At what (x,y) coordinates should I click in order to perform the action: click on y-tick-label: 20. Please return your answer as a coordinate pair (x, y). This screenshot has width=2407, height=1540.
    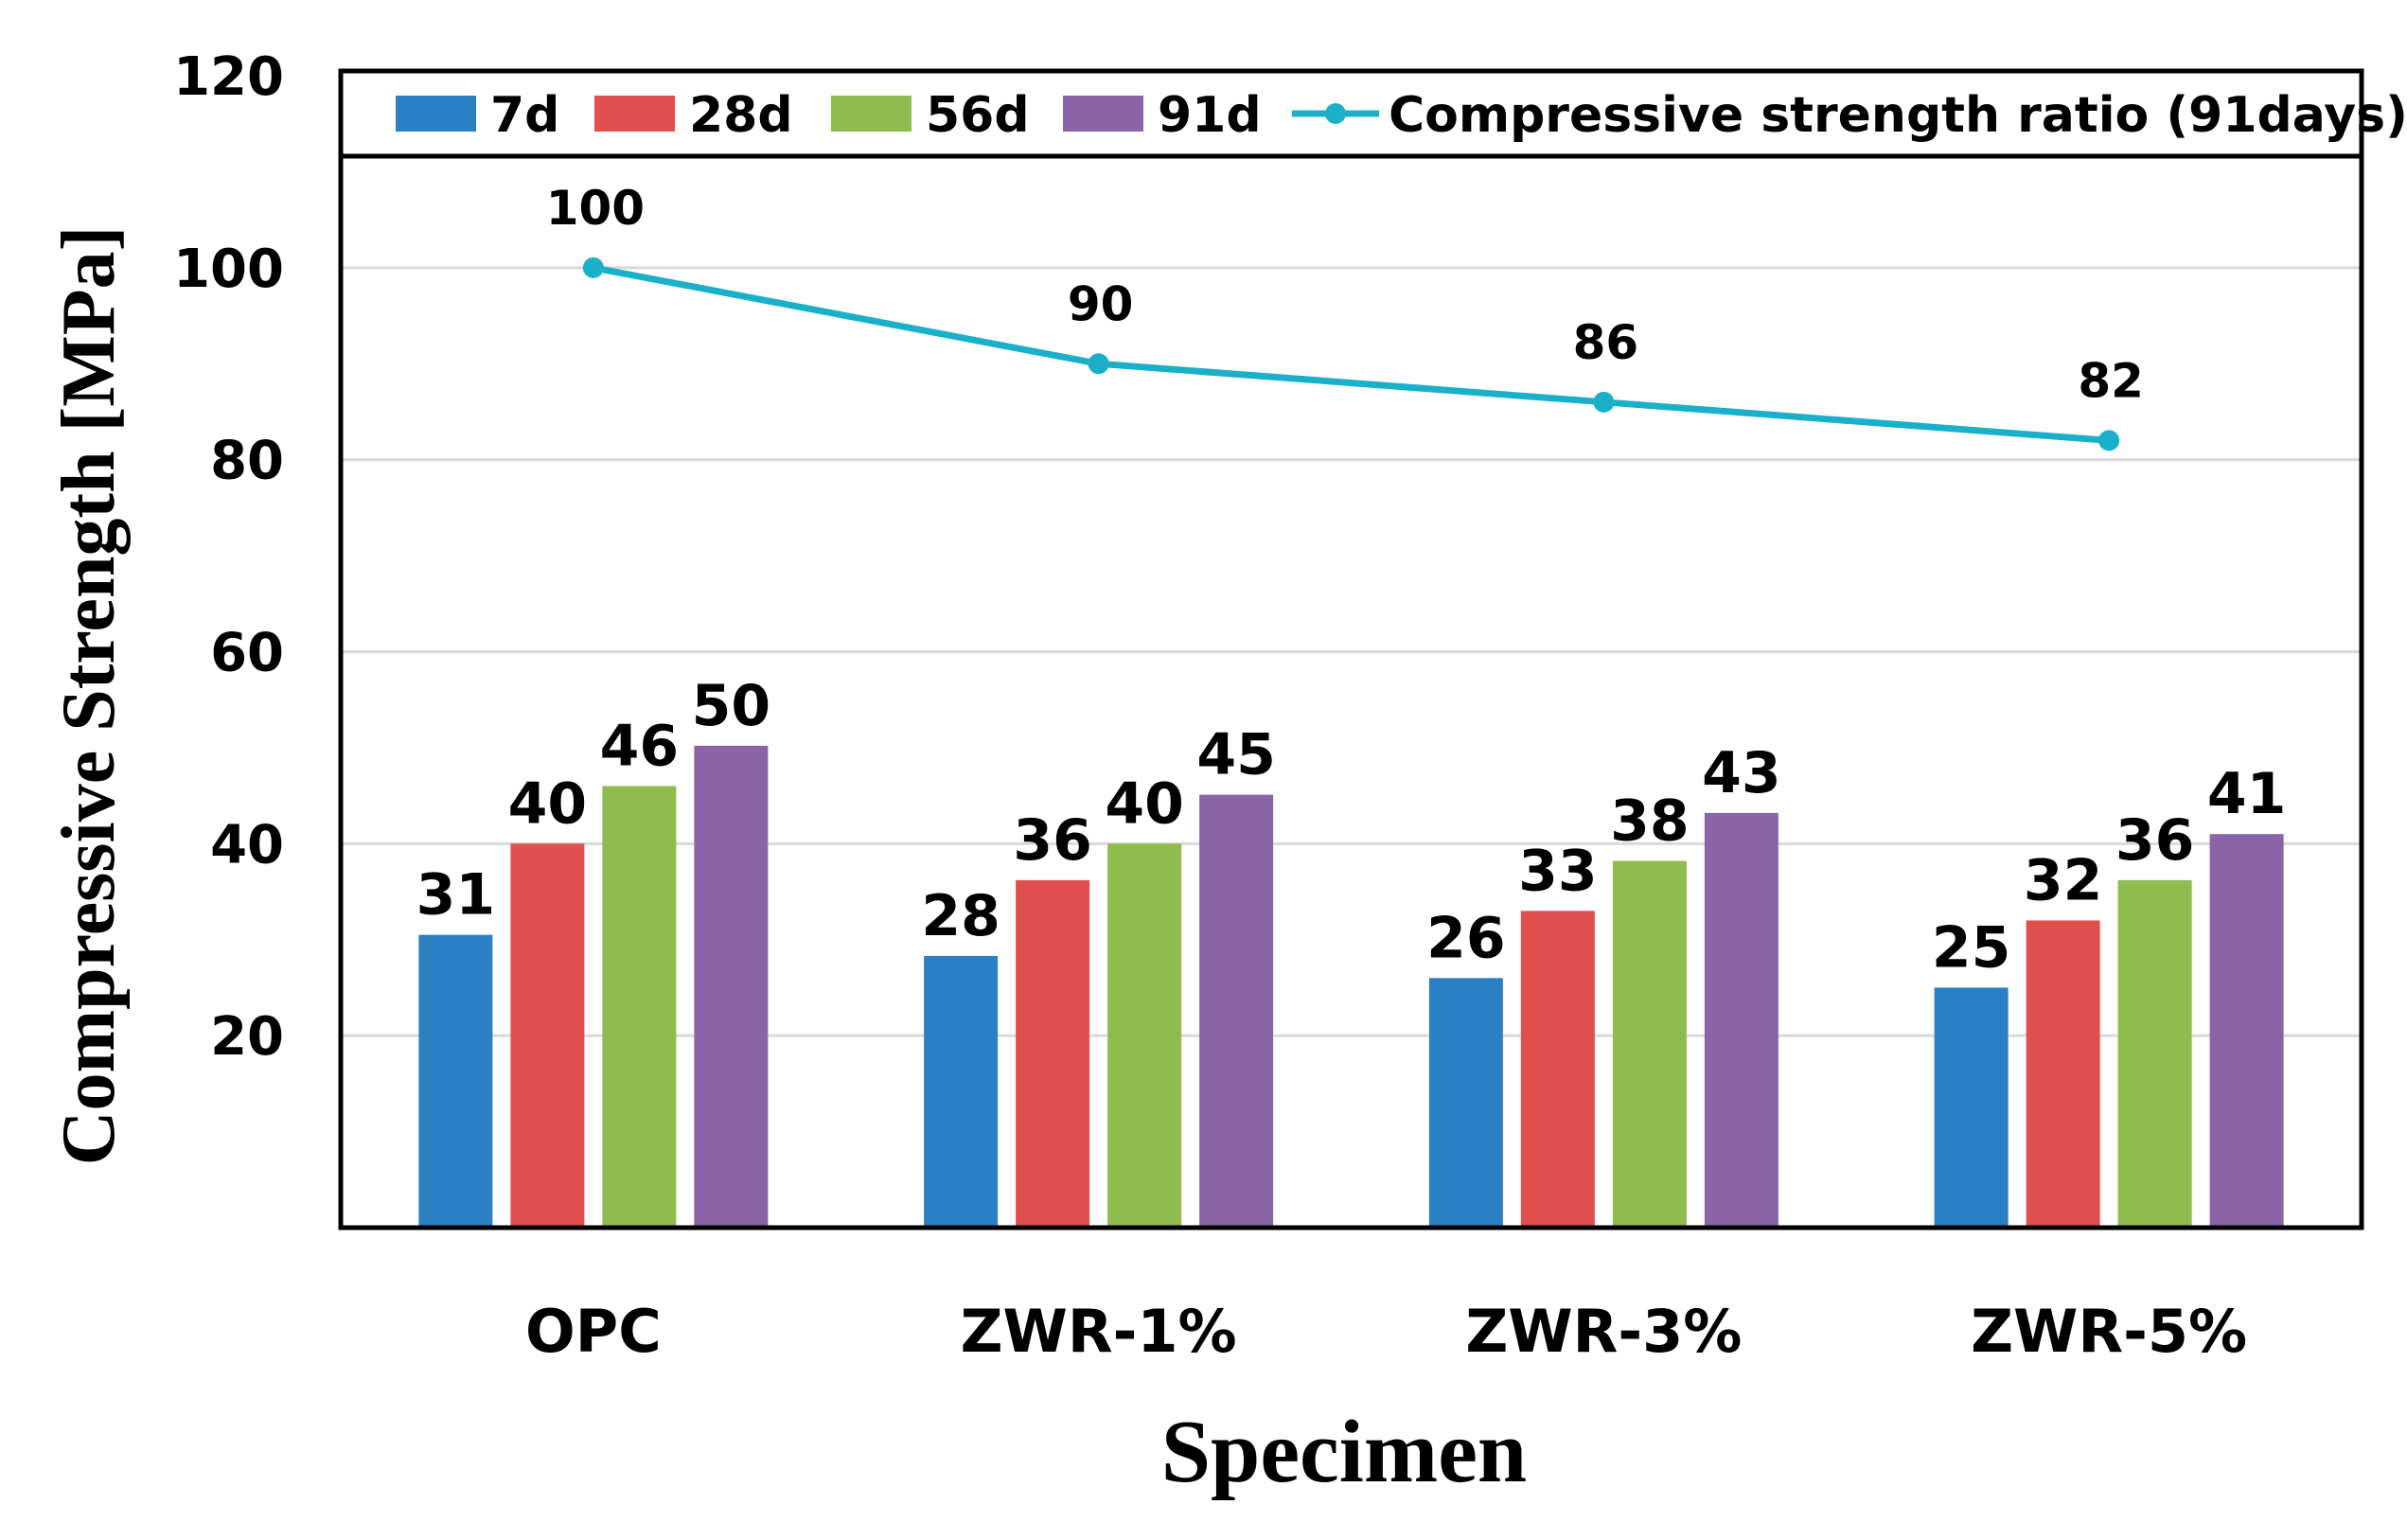
    Looking at the image, I should click on (247, 1037).